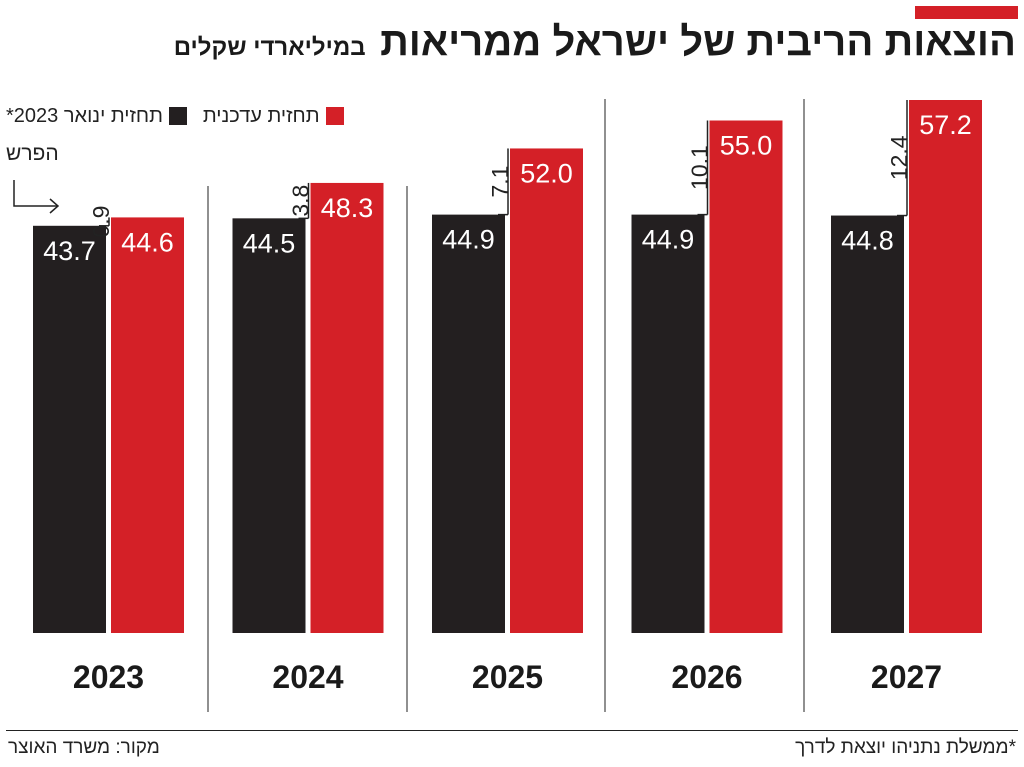 Image resolution: width=1024 pixels, height=767 pixels. Describe the element at coordinates (347, 208) in the screenshot. I see `bar-label-updated: 48.3` at that location.